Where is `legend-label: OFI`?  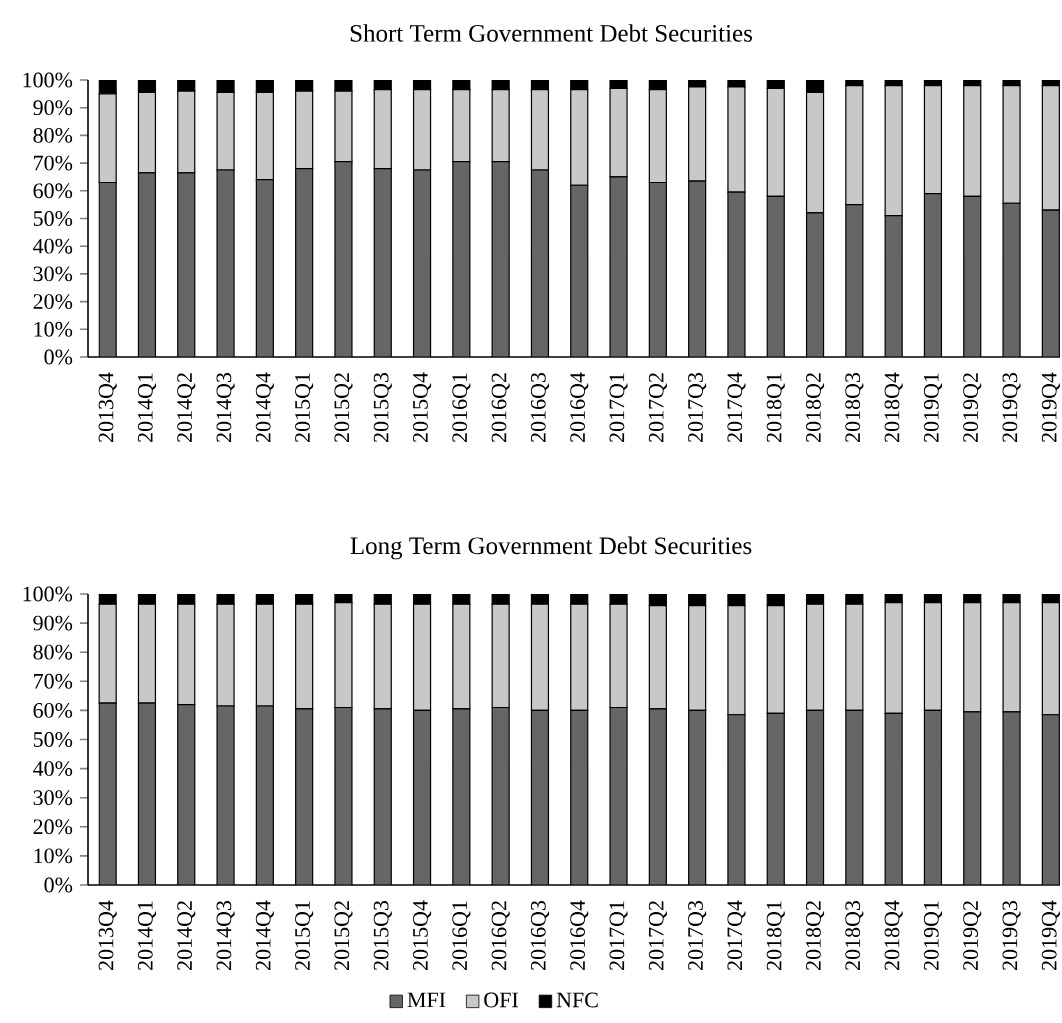 legend-label: OFI is located at coordinates (501, 1000).